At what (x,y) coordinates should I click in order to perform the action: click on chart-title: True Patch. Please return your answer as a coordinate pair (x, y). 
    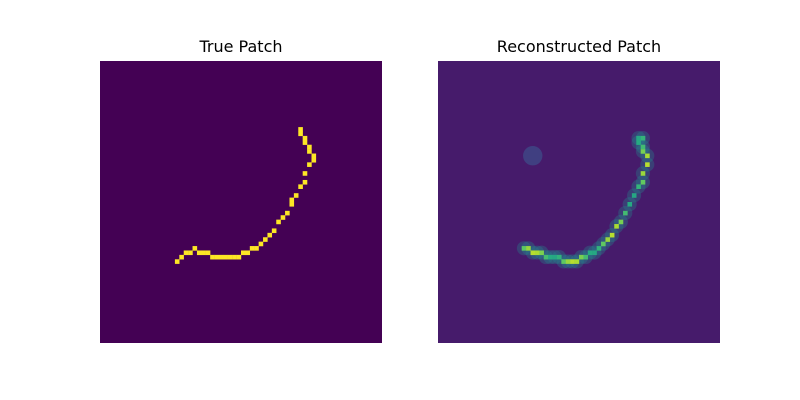
    Looking at the image, I should click on (241, 46).